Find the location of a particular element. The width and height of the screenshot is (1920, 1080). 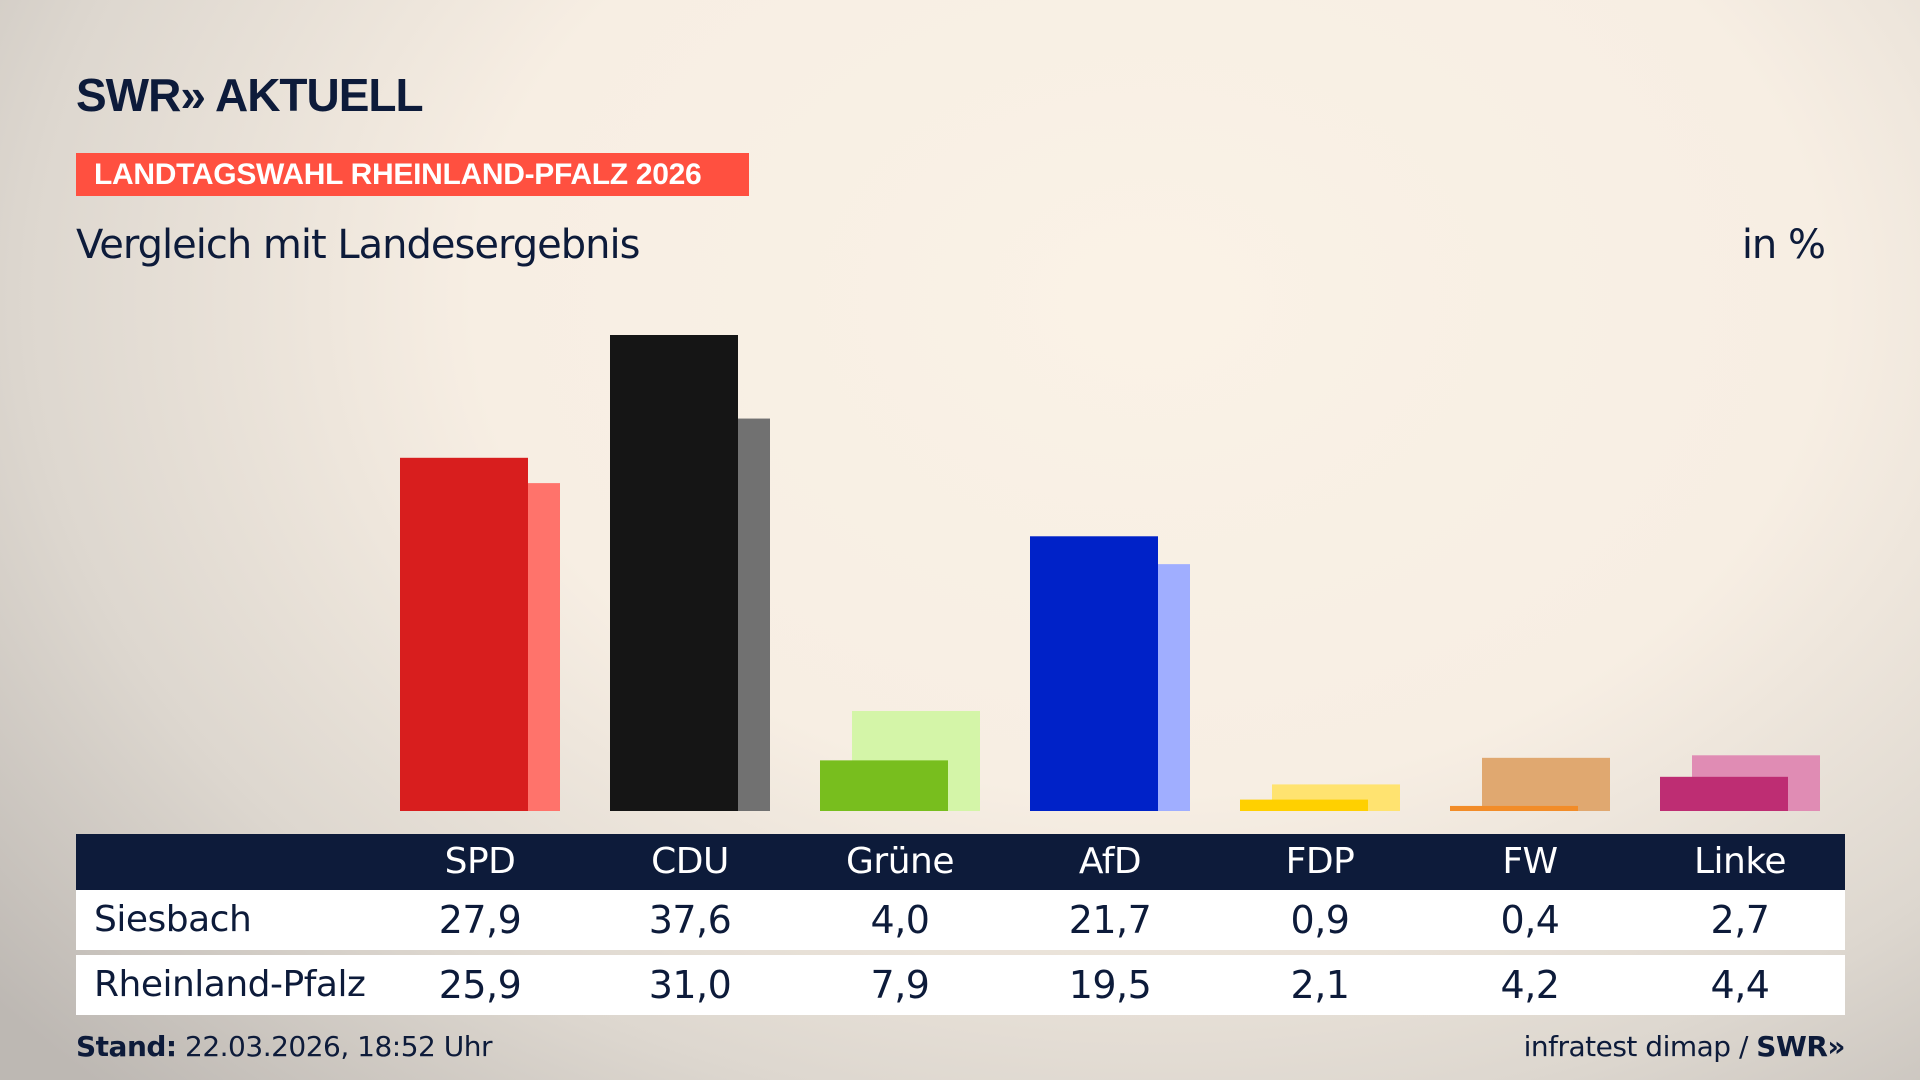

category-label: Linke is located at coordinates (1740, 861).